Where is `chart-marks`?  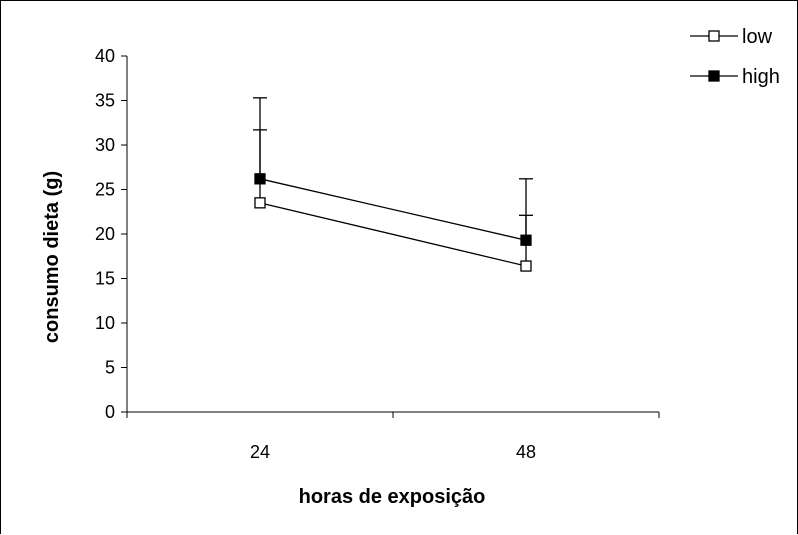
chart-marks is located at coordinates (393, 184).